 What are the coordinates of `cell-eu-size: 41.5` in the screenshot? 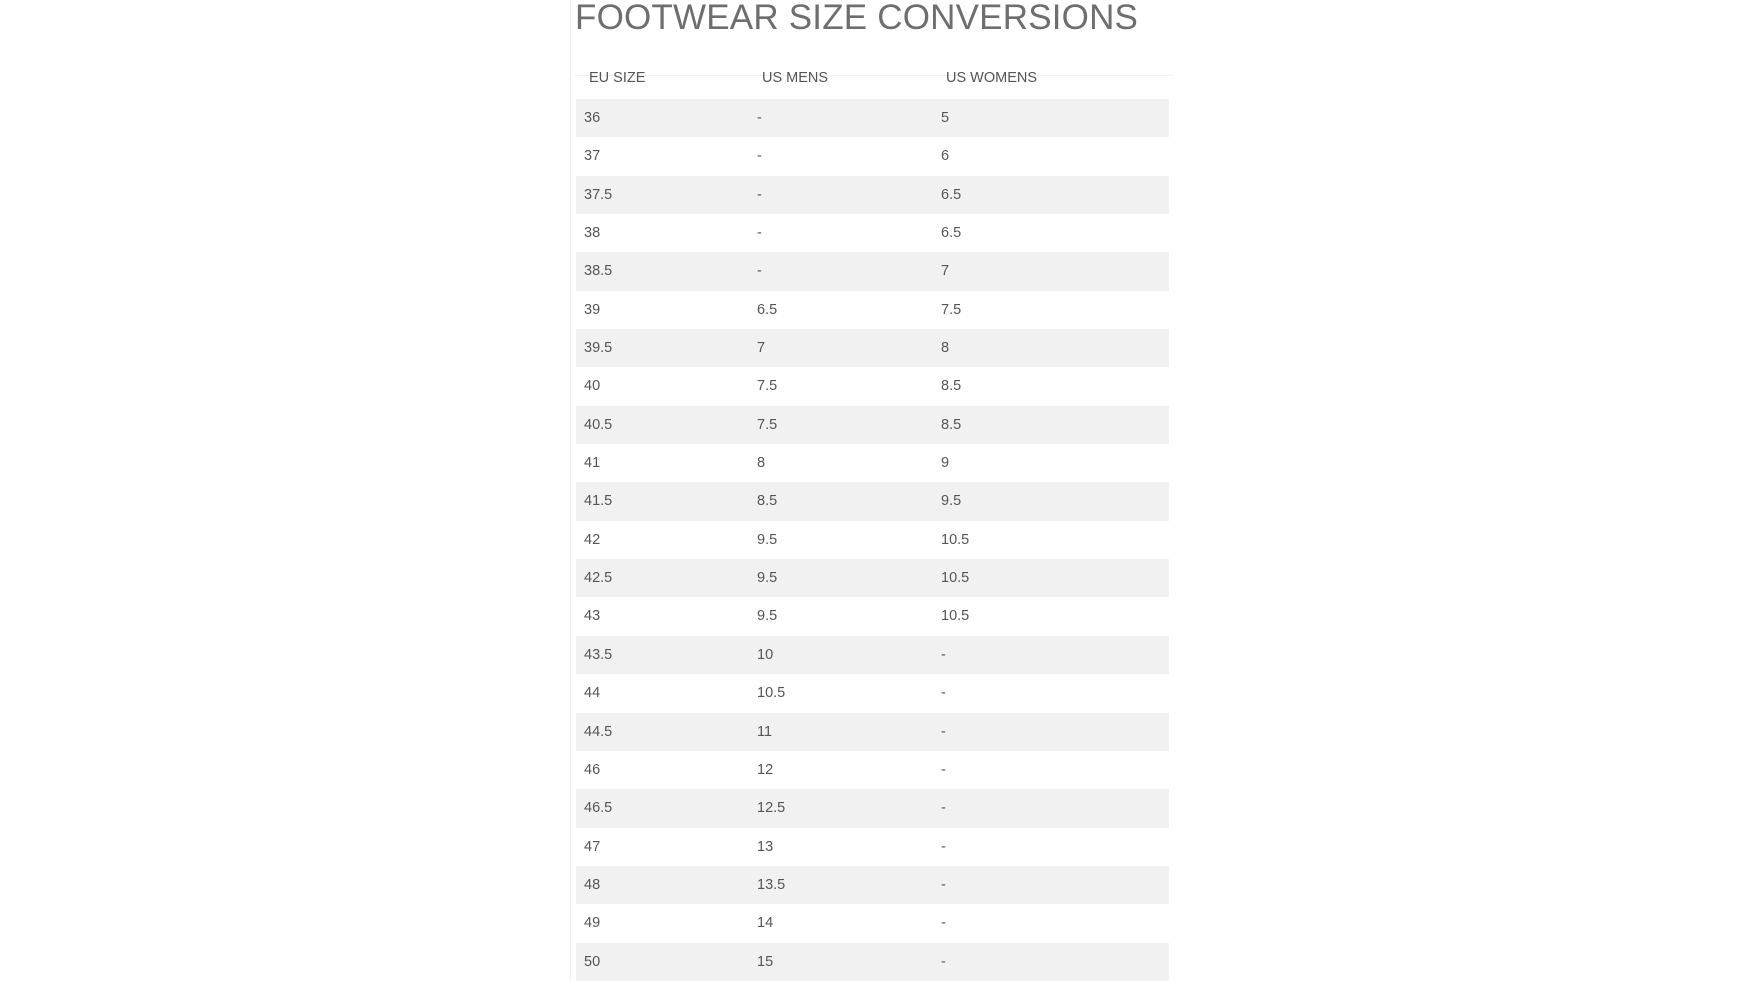 It's located at (598, 501).